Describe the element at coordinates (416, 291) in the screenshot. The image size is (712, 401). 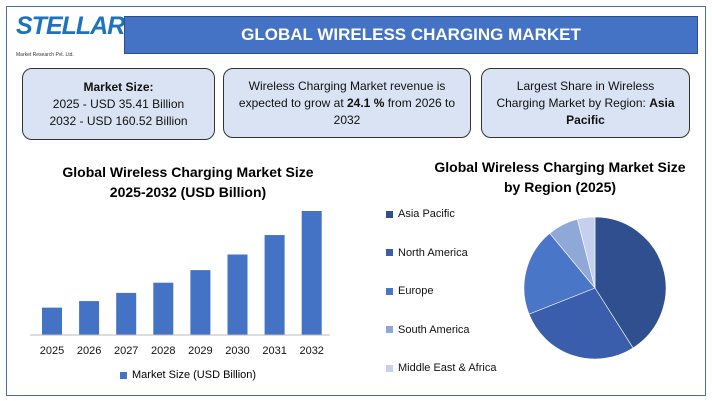
I see `legend-label: Europe` at that location.